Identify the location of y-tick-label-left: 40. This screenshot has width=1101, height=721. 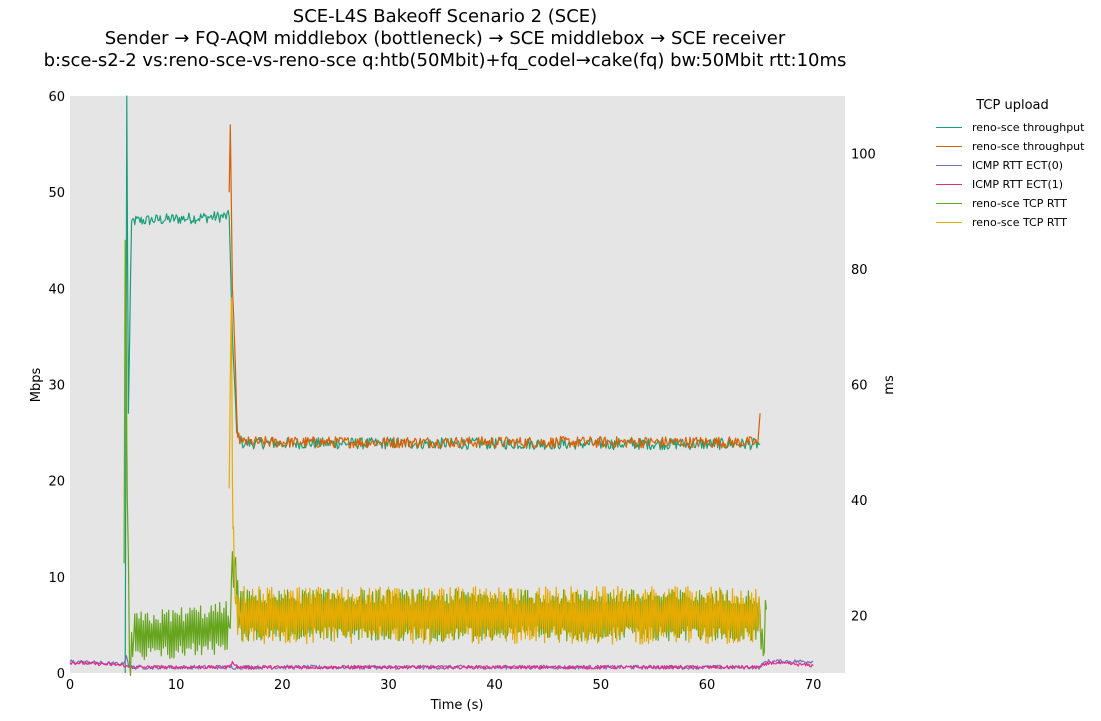
(56, 289).